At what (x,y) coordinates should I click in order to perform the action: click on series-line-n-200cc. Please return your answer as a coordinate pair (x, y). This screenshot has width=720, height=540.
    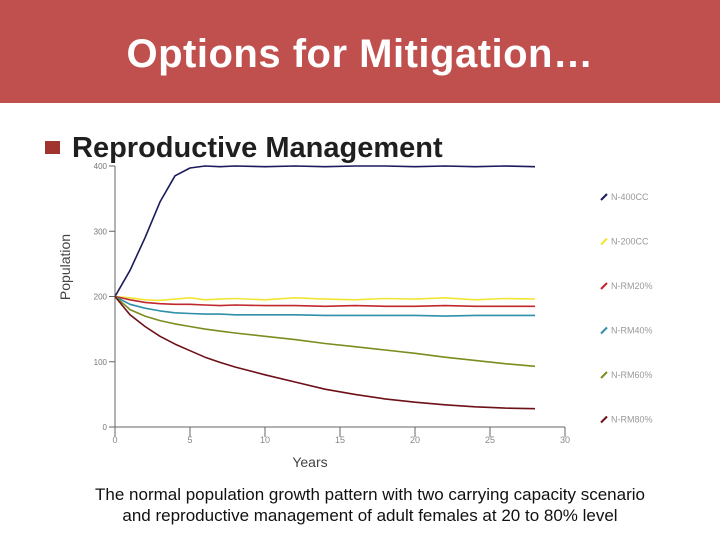
    Looking at the image, I should click on (325, 298).